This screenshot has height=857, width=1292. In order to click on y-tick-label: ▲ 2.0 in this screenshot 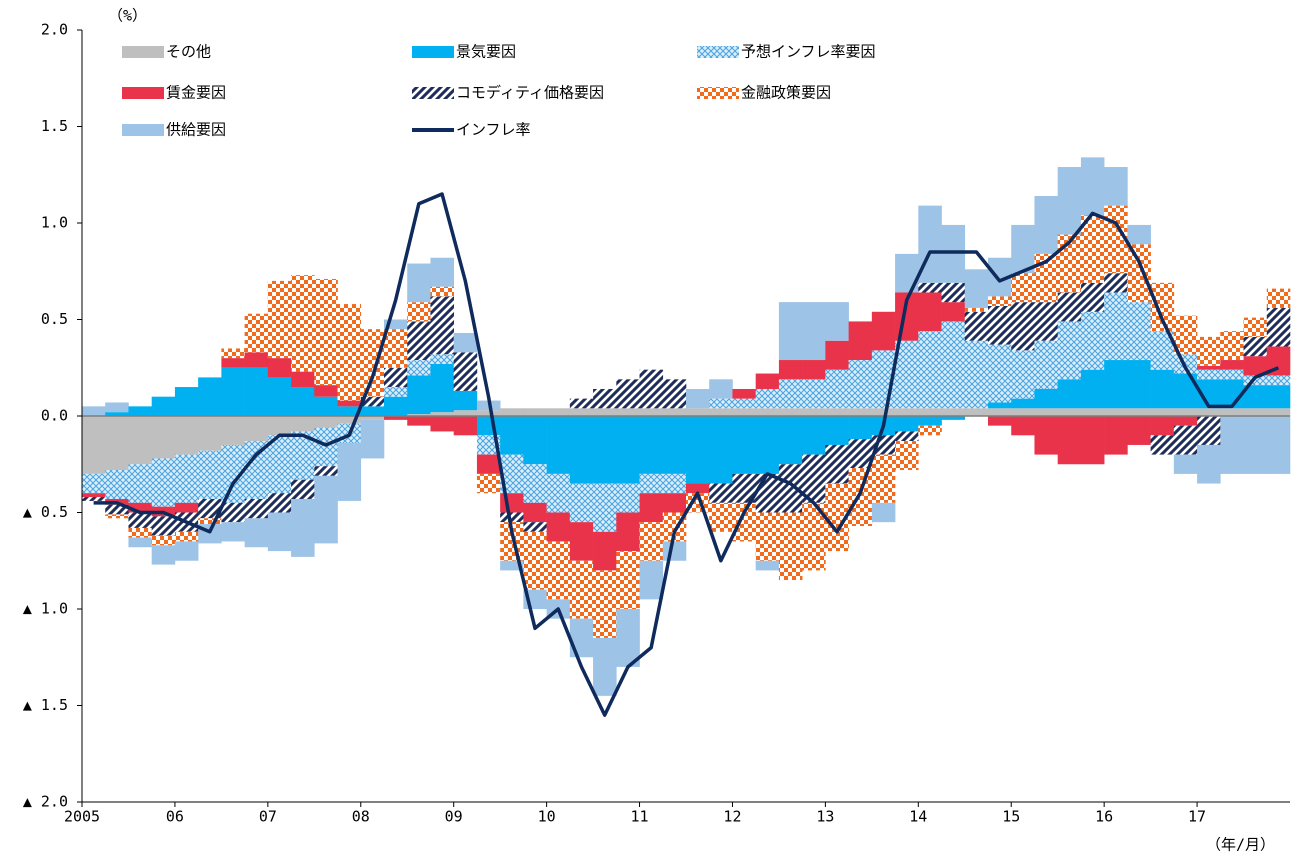, I will do `click(45, 802)`.